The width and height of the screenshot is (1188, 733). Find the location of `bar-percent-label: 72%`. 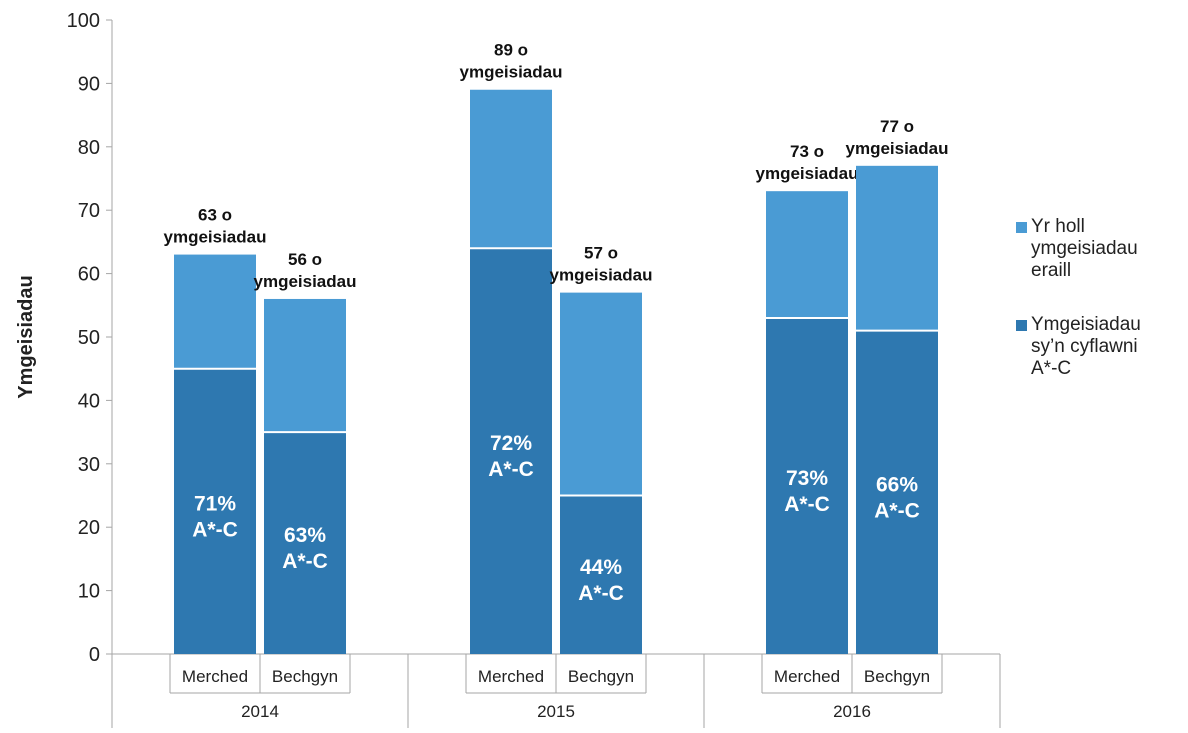

bar-percent-label: 72% is located at coordinates (511, 443).